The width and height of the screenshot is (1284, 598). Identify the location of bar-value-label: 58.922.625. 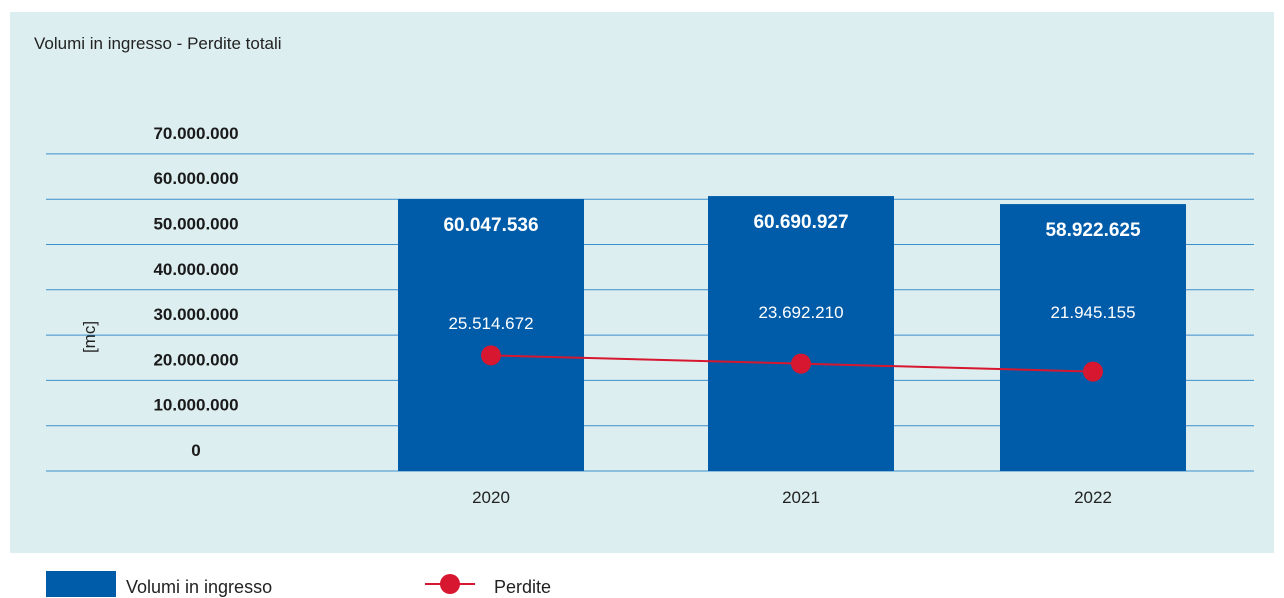
(1093, 230).